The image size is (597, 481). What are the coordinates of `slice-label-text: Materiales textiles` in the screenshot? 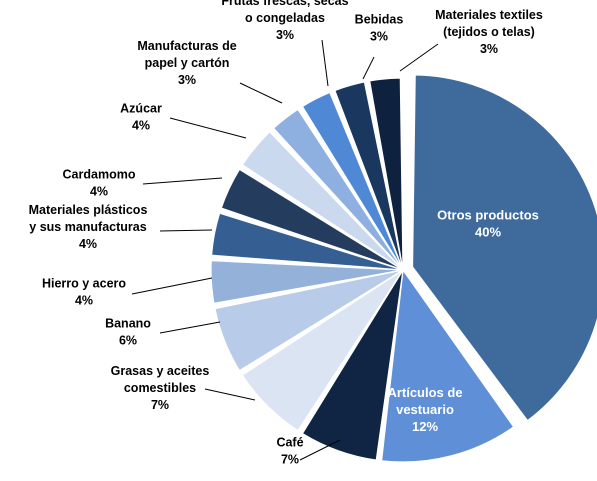 It's located at (489, 15).